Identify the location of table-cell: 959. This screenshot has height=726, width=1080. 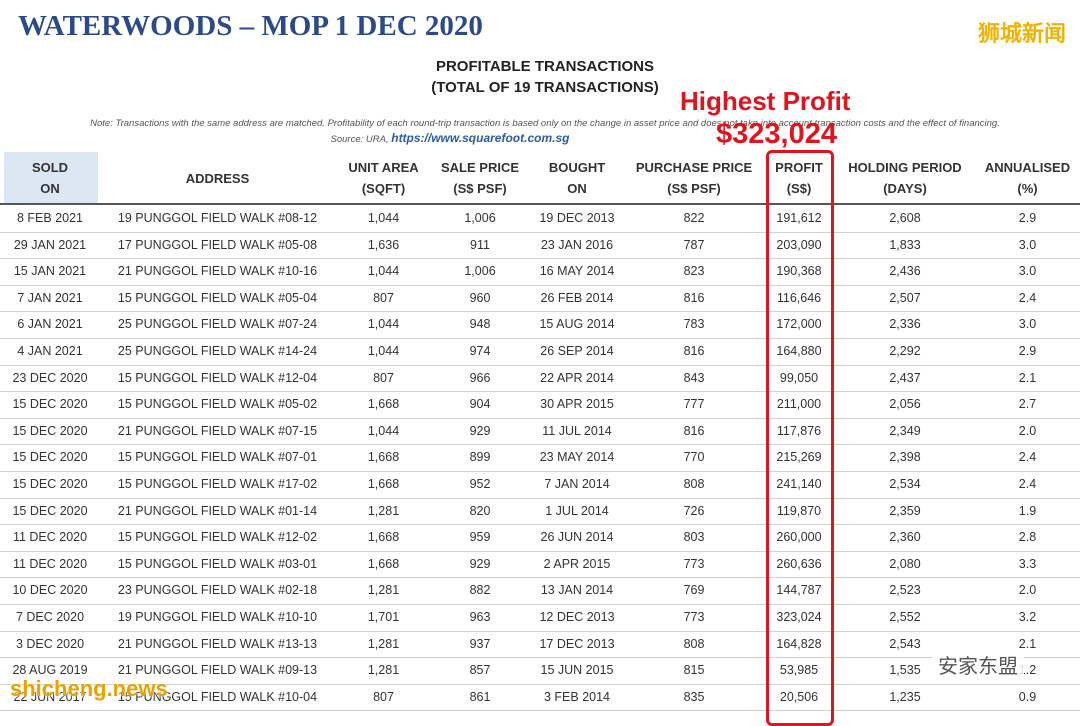
(480, 537).